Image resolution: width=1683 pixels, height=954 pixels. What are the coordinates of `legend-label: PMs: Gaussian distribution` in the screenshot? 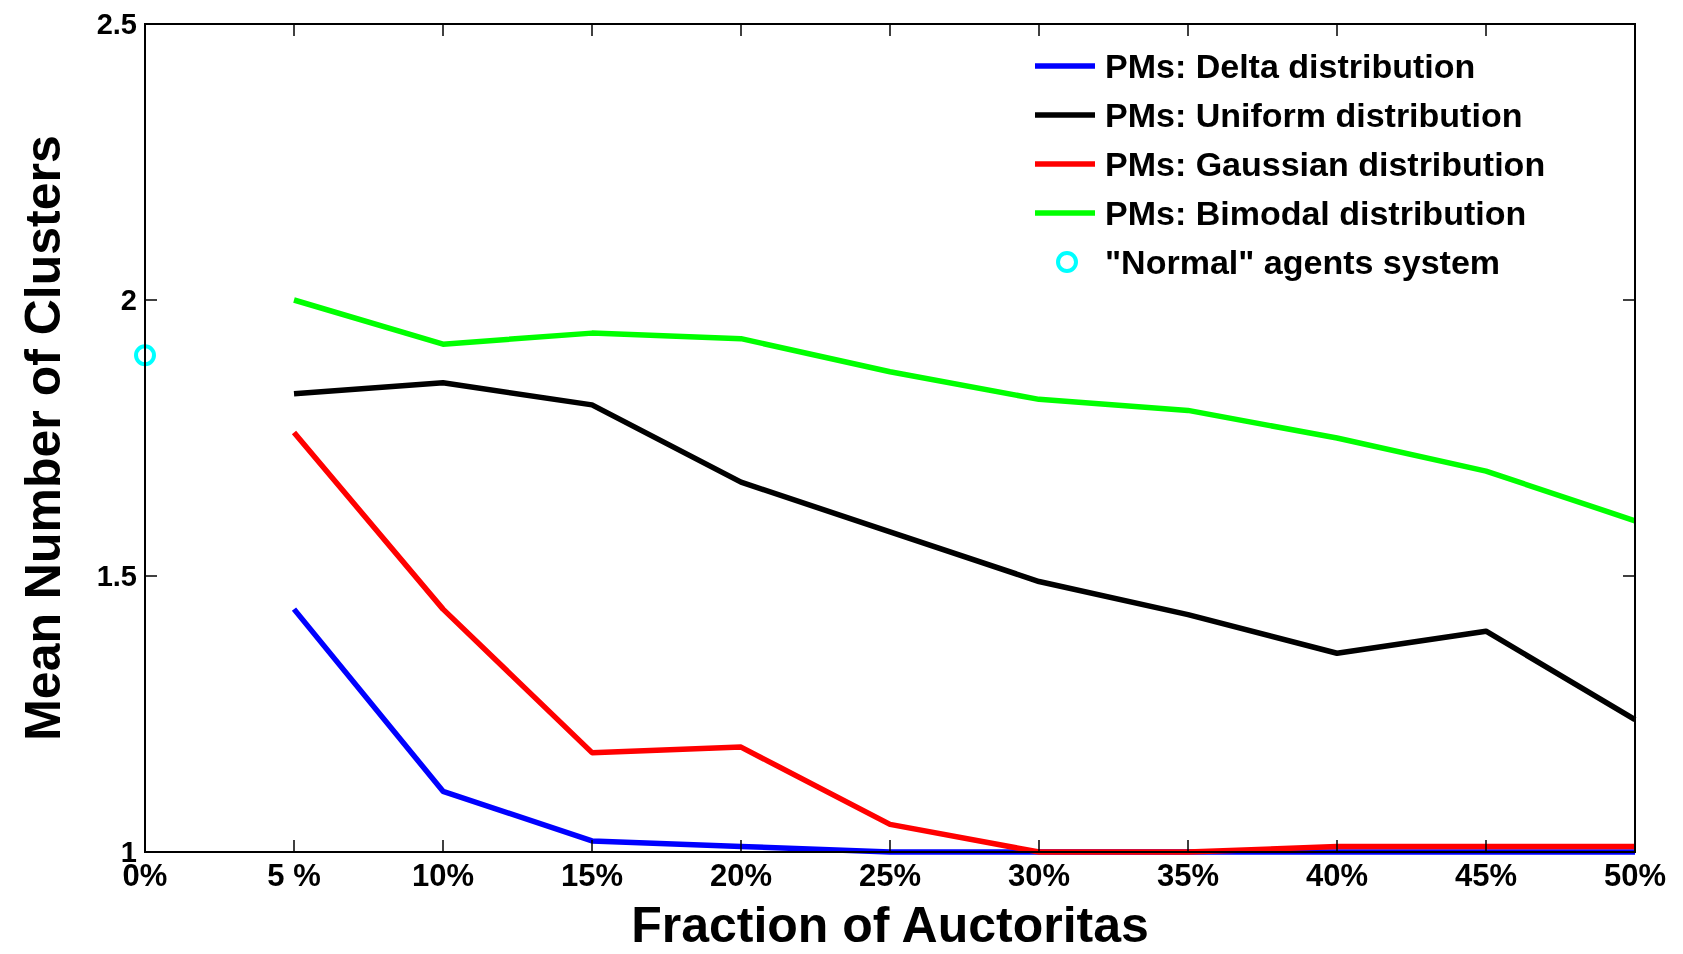 It's located at (1325, 164).